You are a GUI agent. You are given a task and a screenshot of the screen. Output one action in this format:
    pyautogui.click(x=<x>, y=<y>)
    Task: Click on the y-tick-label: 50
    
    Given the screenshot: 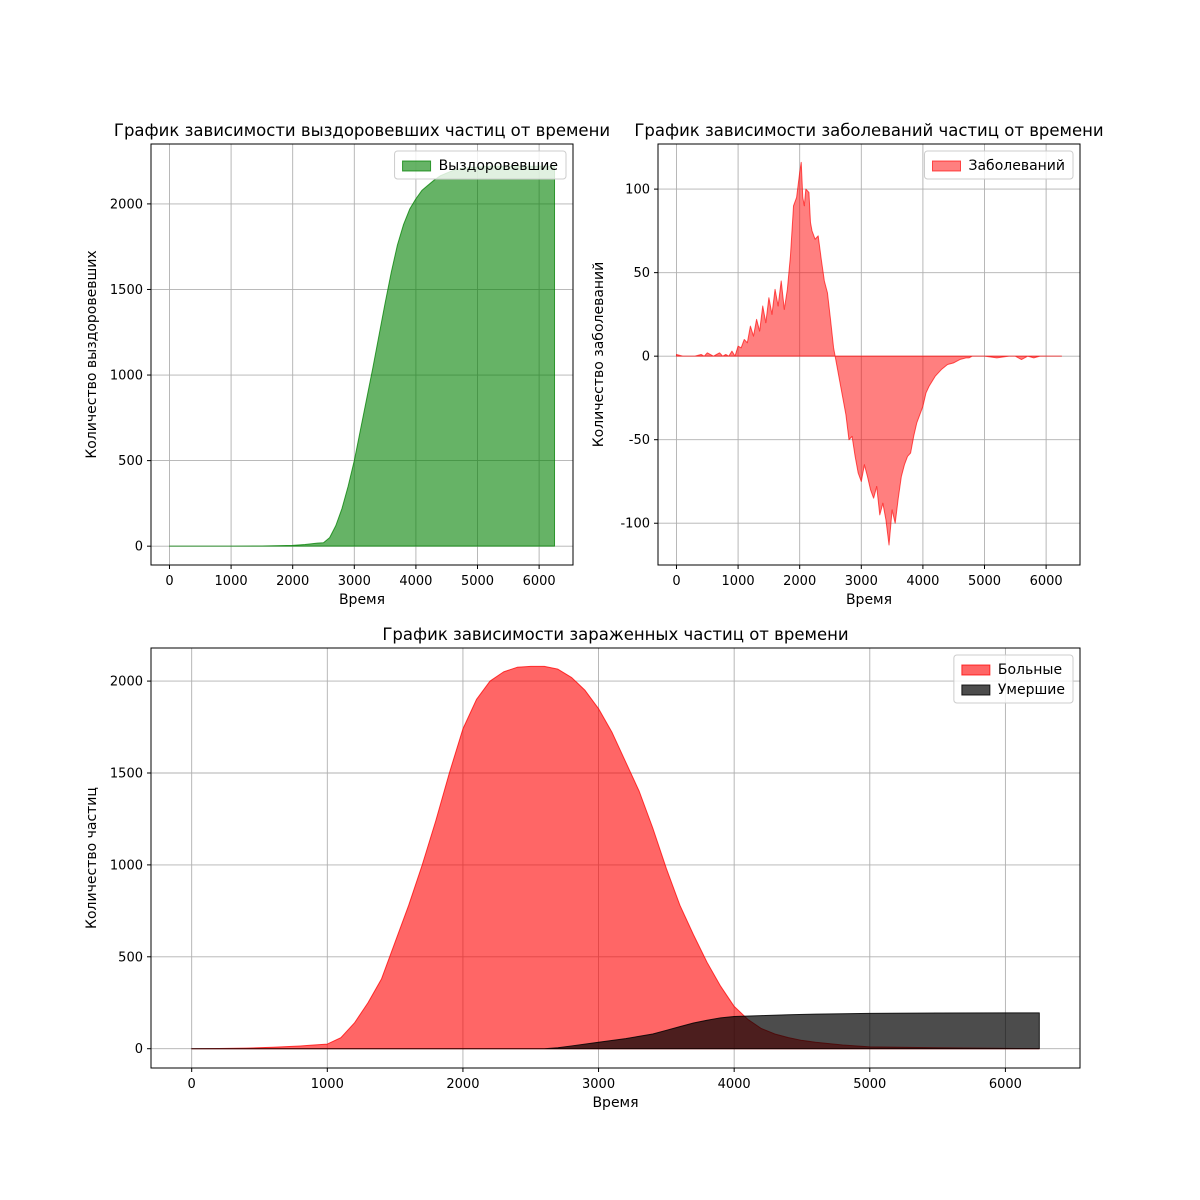 What is the action you would take?
    pyautogui.click(x=641, y=273)
    